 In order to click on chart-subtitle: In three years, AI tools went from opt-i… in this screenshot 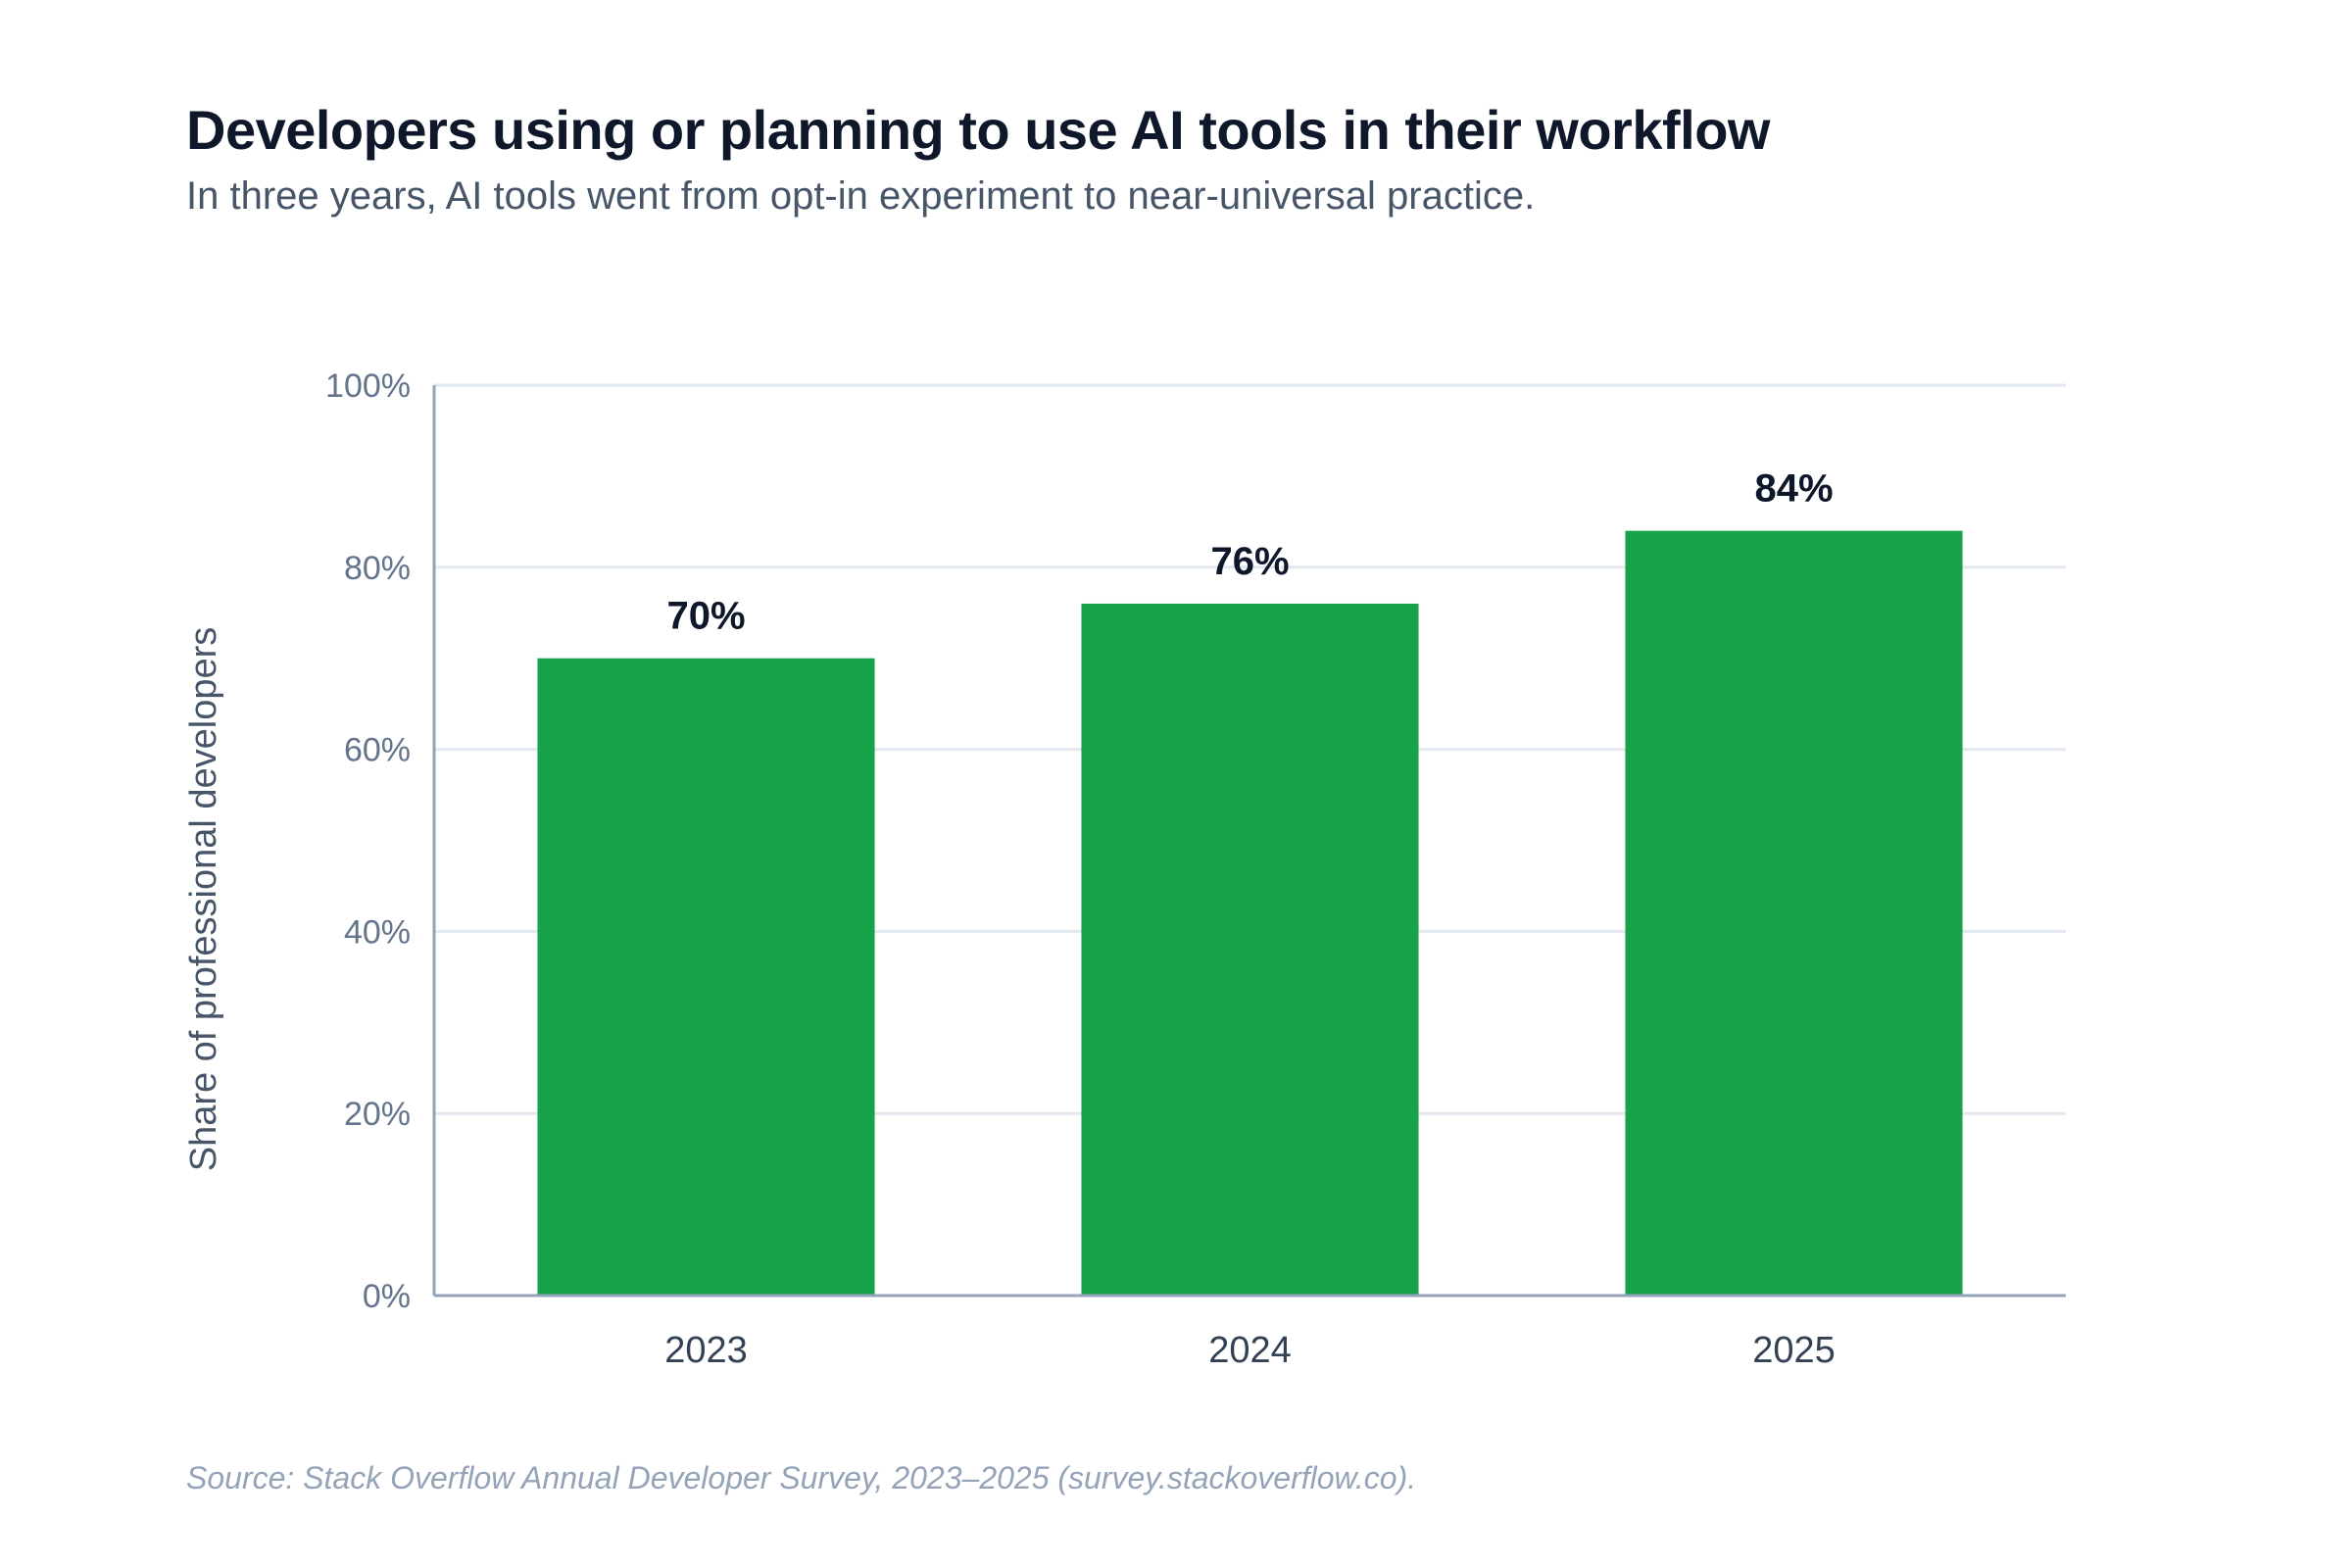, I will do `click(861, 196)`.